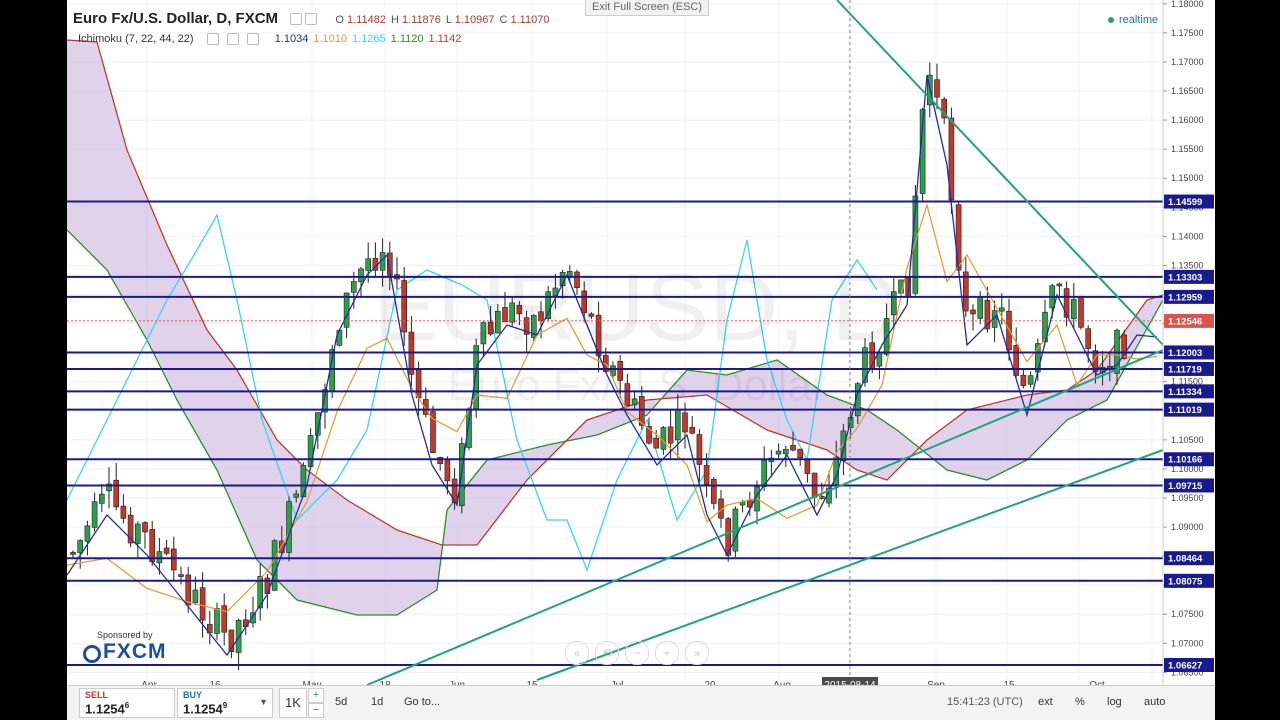 This screenshot has height=720, width=1280. Describe the element at coordinates (107, 709) in the screenshot. I see `sell-price: 1.12546` at that location.